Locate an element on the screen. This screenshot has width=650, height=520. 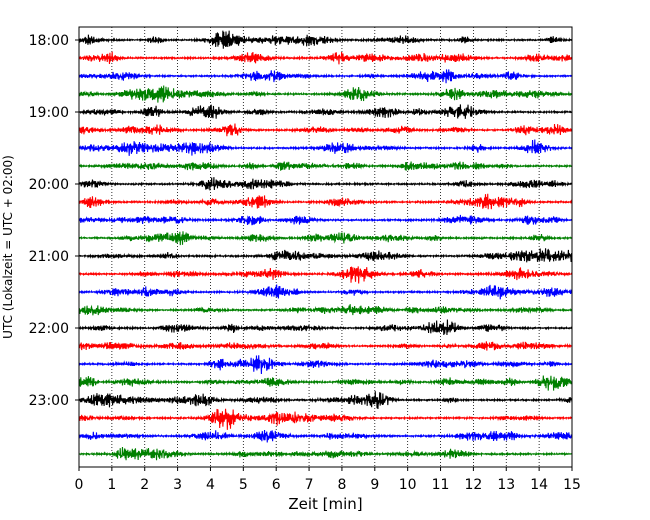
y-tick-label: 19:00 is located at coordinates (49, 113).